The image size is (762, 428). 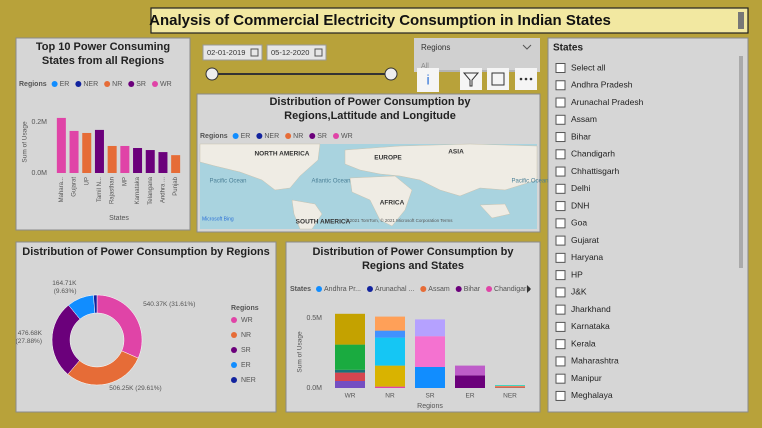 I want to click on state-option: HP, so click(x=577, y=274).